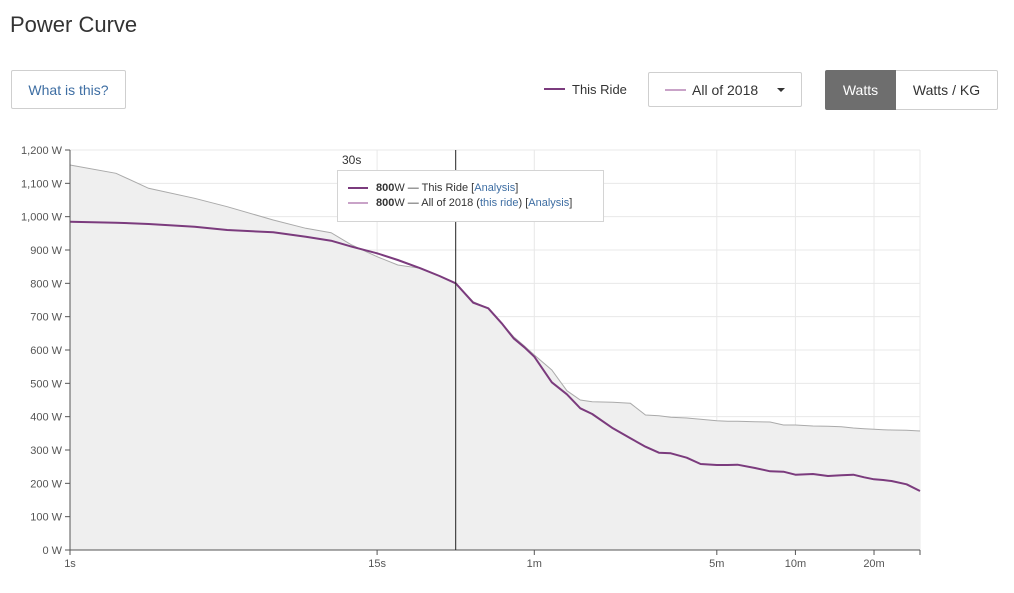 This screenshot has width=1014, height=593. Describe the element at coordinates (873, 564) in the screenshot. I see `x-tick-label: 20m` at that location.